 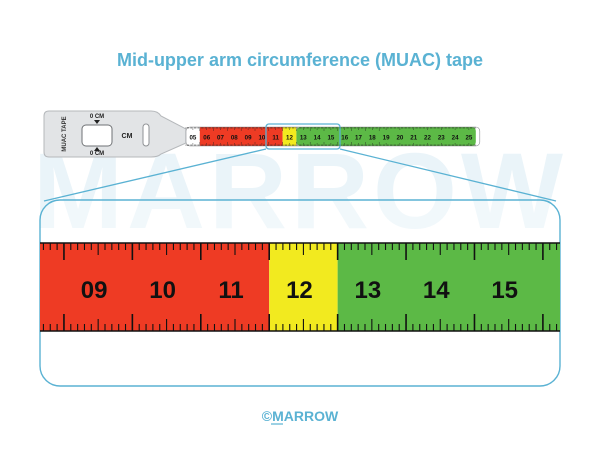 I want to click on zoom-zone-yellow, so click(x=303, y=287).